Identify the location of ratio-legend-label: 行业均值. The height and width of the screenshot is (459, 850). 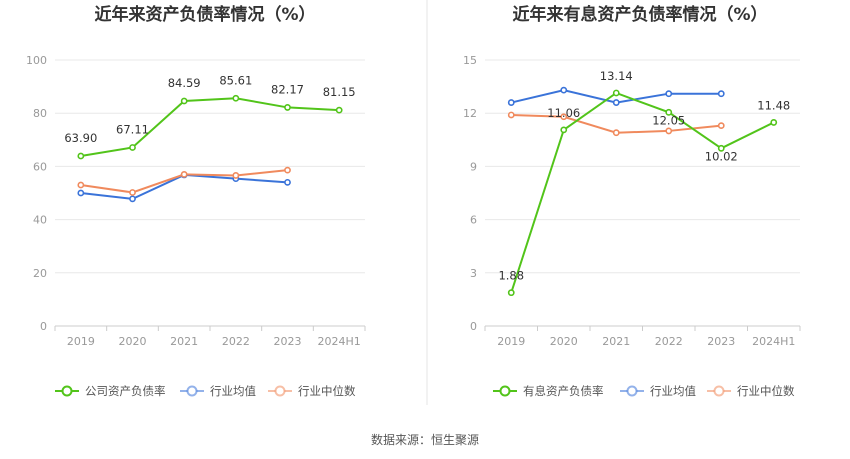
(233, 391).